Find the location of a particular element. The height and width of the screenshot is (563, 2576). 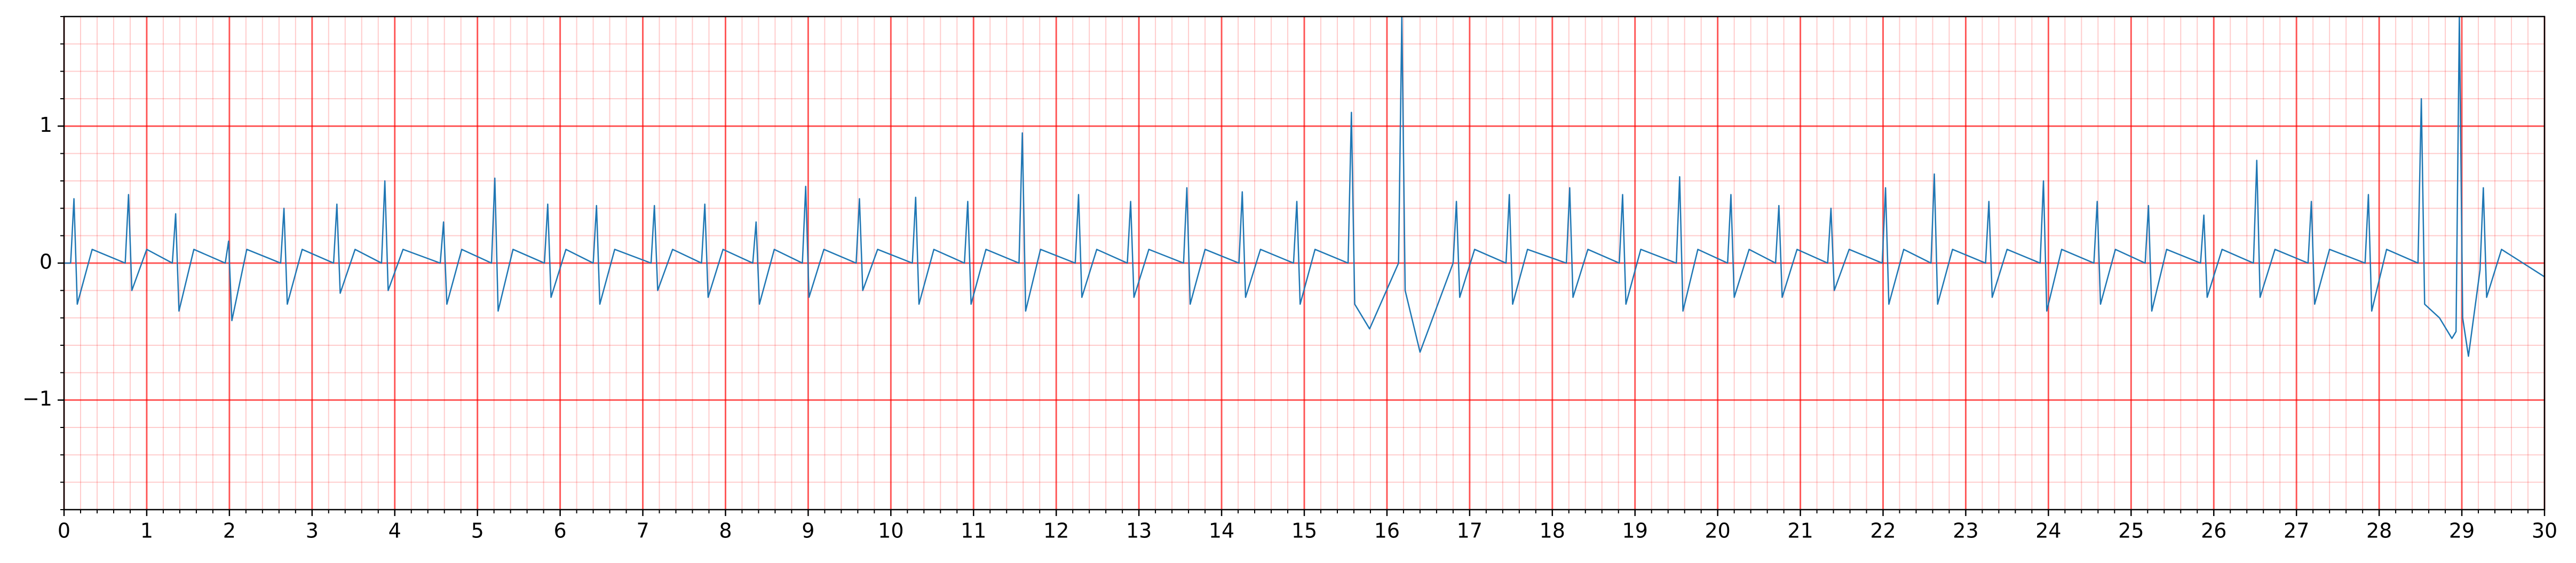

x-tick-label: 9 is located at coordinates (808, 531).